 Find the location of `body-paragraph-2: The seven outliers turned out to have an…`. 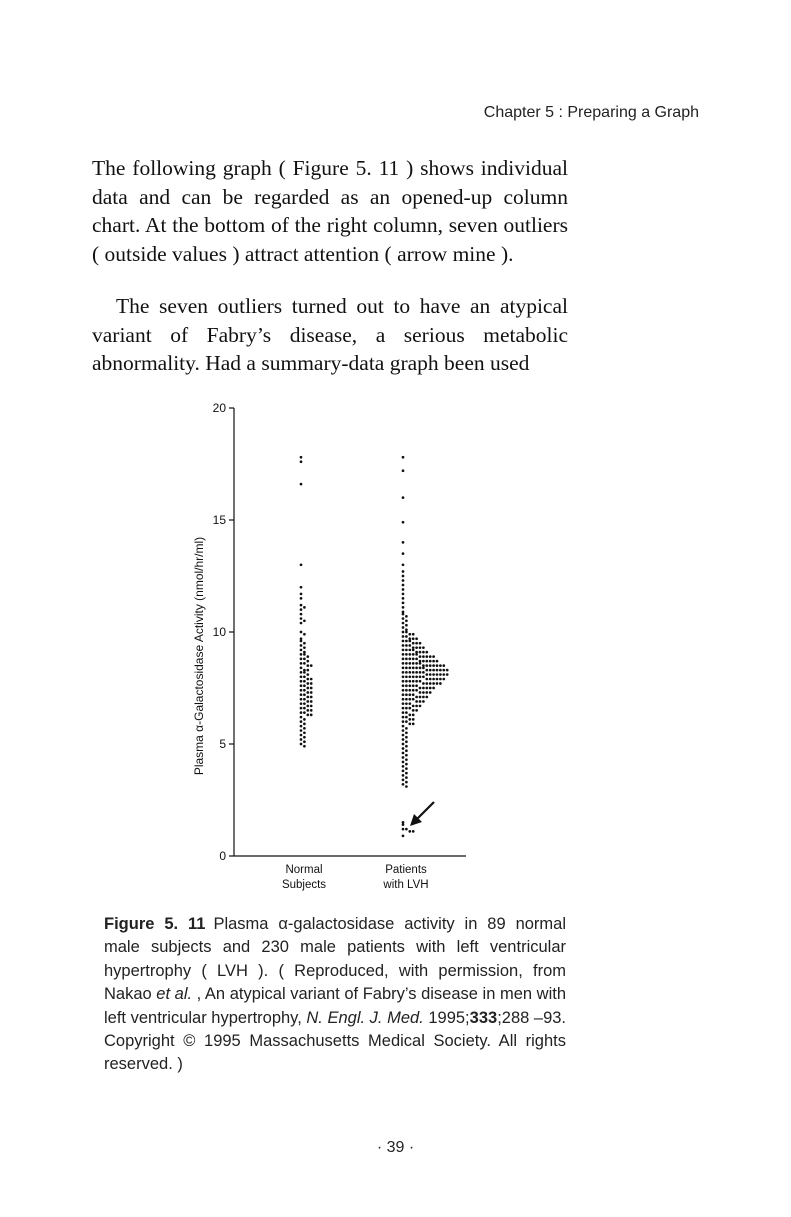

body-paragraph-2: The seven outliers turned out to have an… is located at coordinates (330, 334).